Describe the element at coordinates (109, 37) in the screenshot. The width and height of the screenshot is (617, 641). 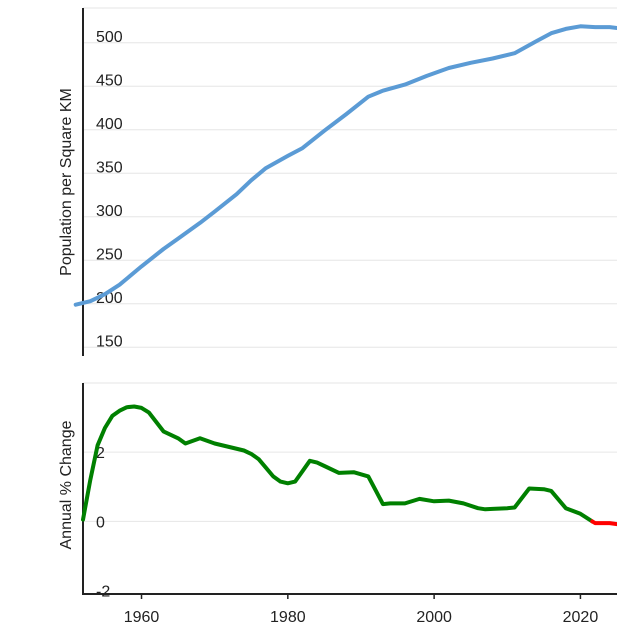
I see `density-y-tick-label: 500` at that location.